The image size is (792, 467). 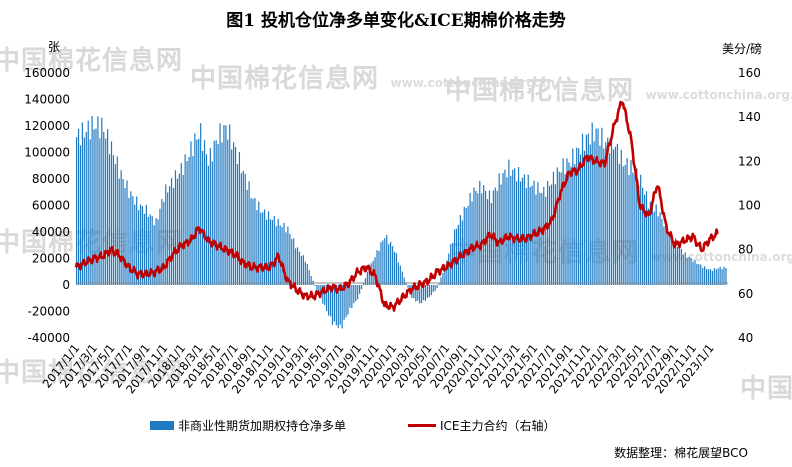 I want to click on left-axis-tick-label: 140000, so click(x=47, y=100).